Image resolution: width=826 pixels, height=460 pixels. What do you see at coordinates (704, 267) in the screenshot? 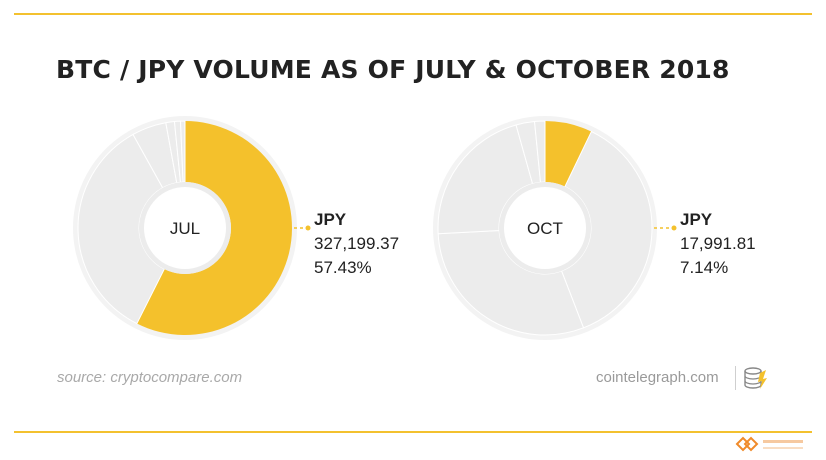
I see `label-percent-oct: 7.14%` at bounding box center [704, 267].